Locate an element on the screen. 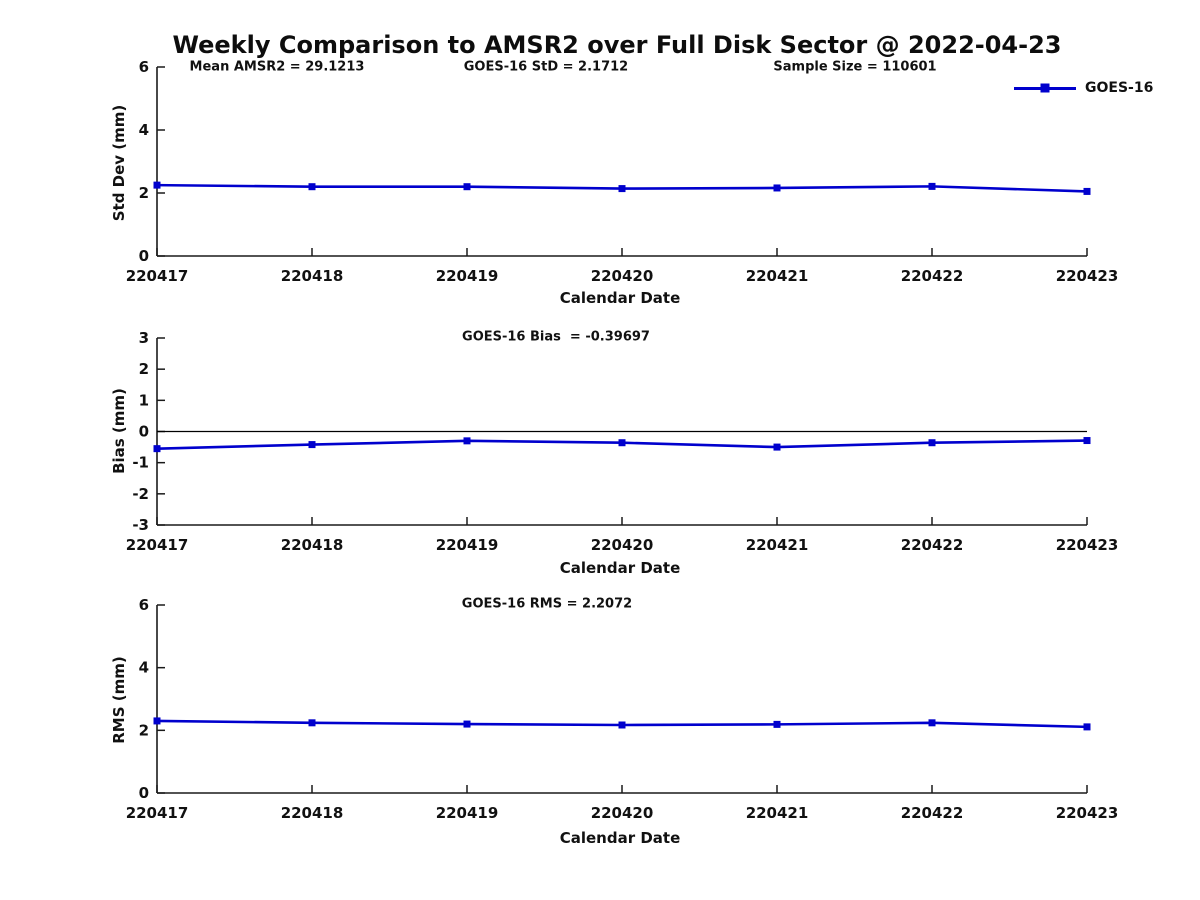 This screenshot has width=1200, height=900. svg-text: -3 is located at coordinates (140, 525).